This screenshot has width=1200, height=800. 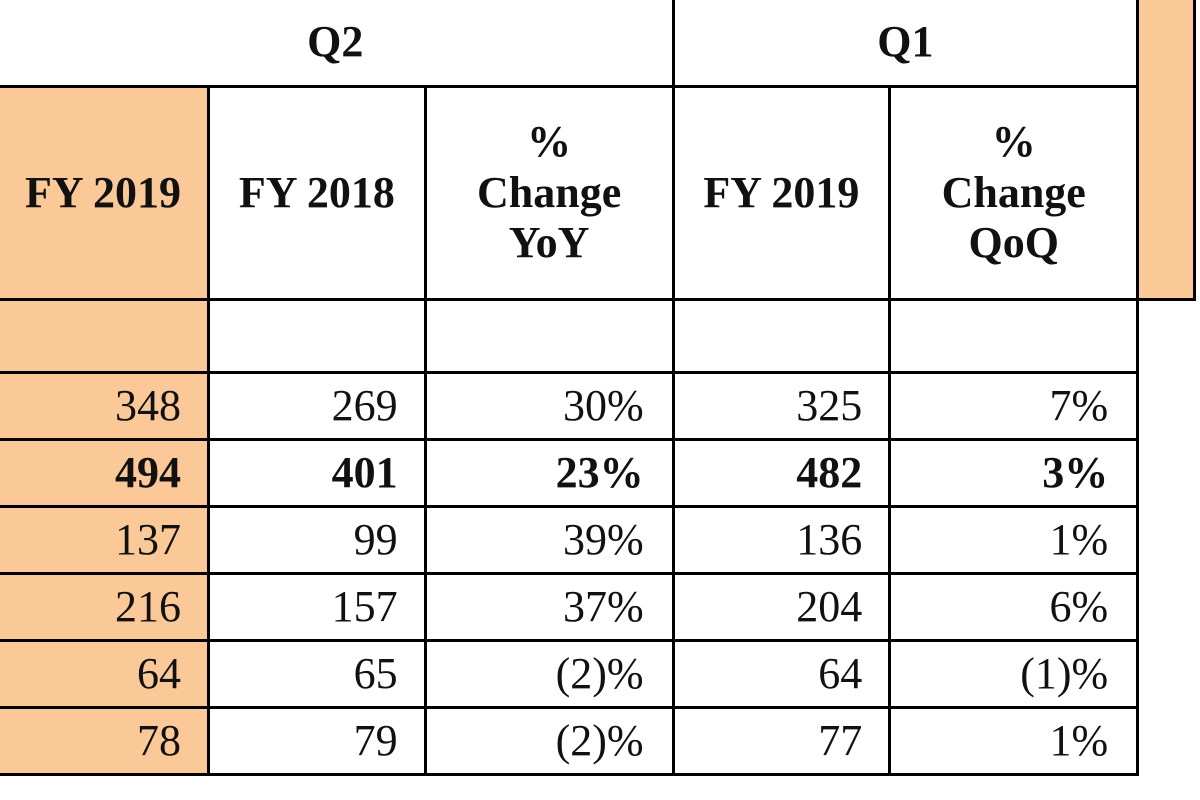 What do you see at coordinates (1014, 406) in the screenshot?
I see `table-cell: 7%` at bounding box center [1014, 406].